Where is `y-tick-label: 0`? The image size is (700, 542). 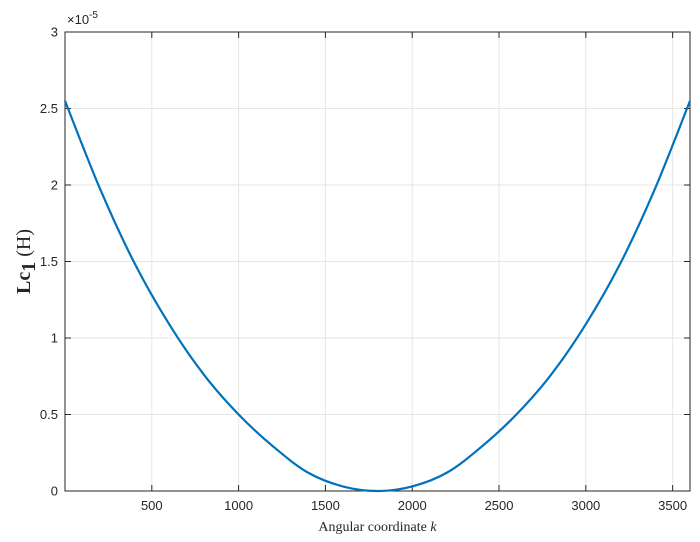 y-tick-label: 0 is located at coordinates (54, 491).